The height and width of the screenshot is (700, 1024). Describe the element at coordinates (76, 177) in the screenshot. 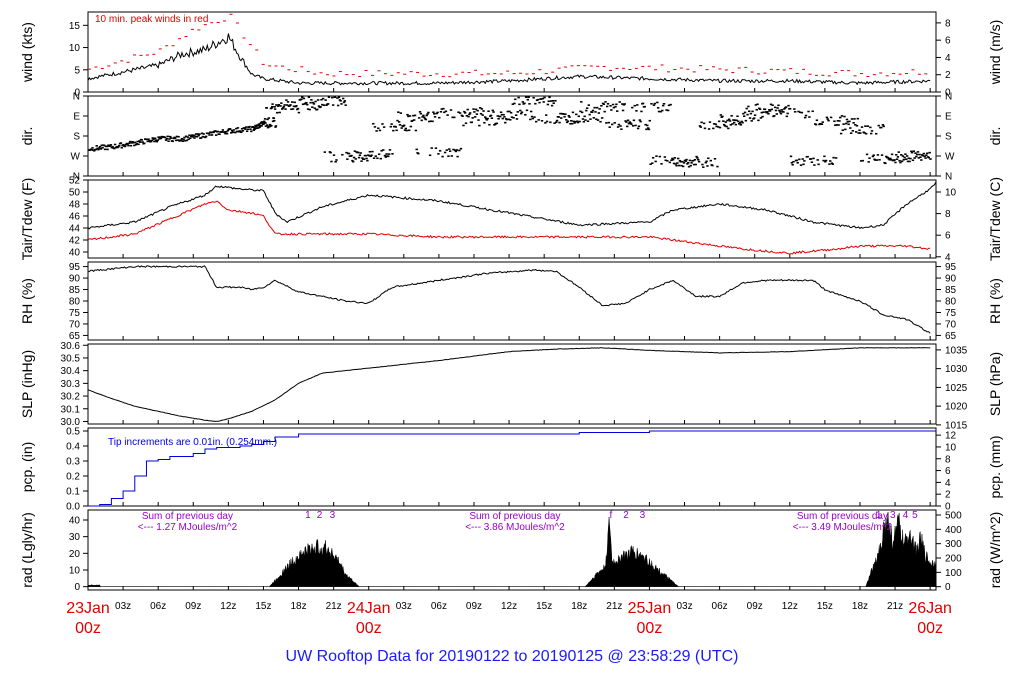

I see `dir-ytick-label-left: N` at that location.